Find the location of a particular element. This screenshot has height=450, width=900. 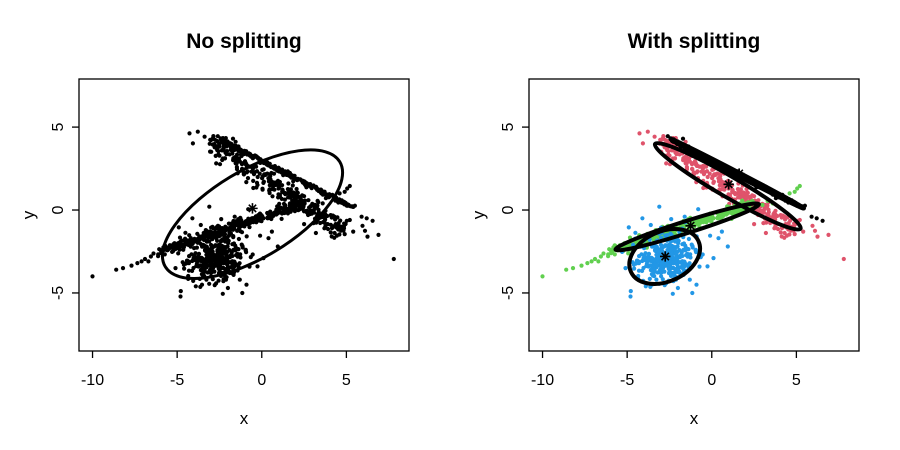

y-axis-label-right: y is located at coordinates (478, 214).